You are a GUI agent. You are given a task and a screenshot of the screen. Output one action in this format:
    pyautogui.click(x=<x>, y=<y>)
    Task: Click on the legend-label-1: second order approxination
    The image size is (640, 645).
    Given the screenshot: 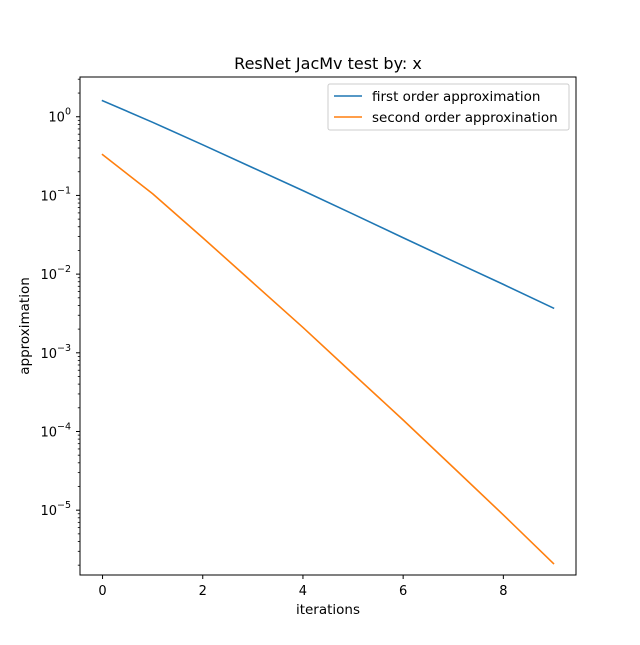 What is the action you would take?
    pyautogui.click(x=465, y=118)
    